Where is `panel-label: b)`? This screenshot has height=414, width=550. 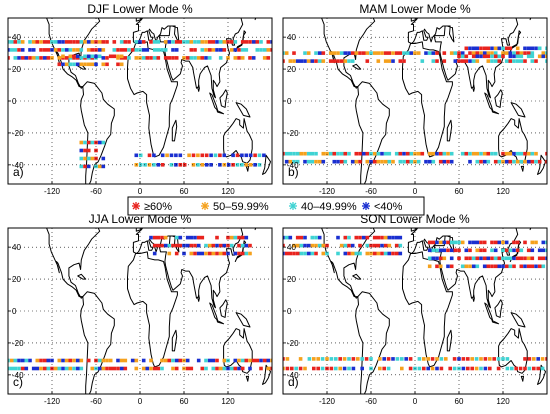
panel-label: b) is located at coordinates (293, 172).